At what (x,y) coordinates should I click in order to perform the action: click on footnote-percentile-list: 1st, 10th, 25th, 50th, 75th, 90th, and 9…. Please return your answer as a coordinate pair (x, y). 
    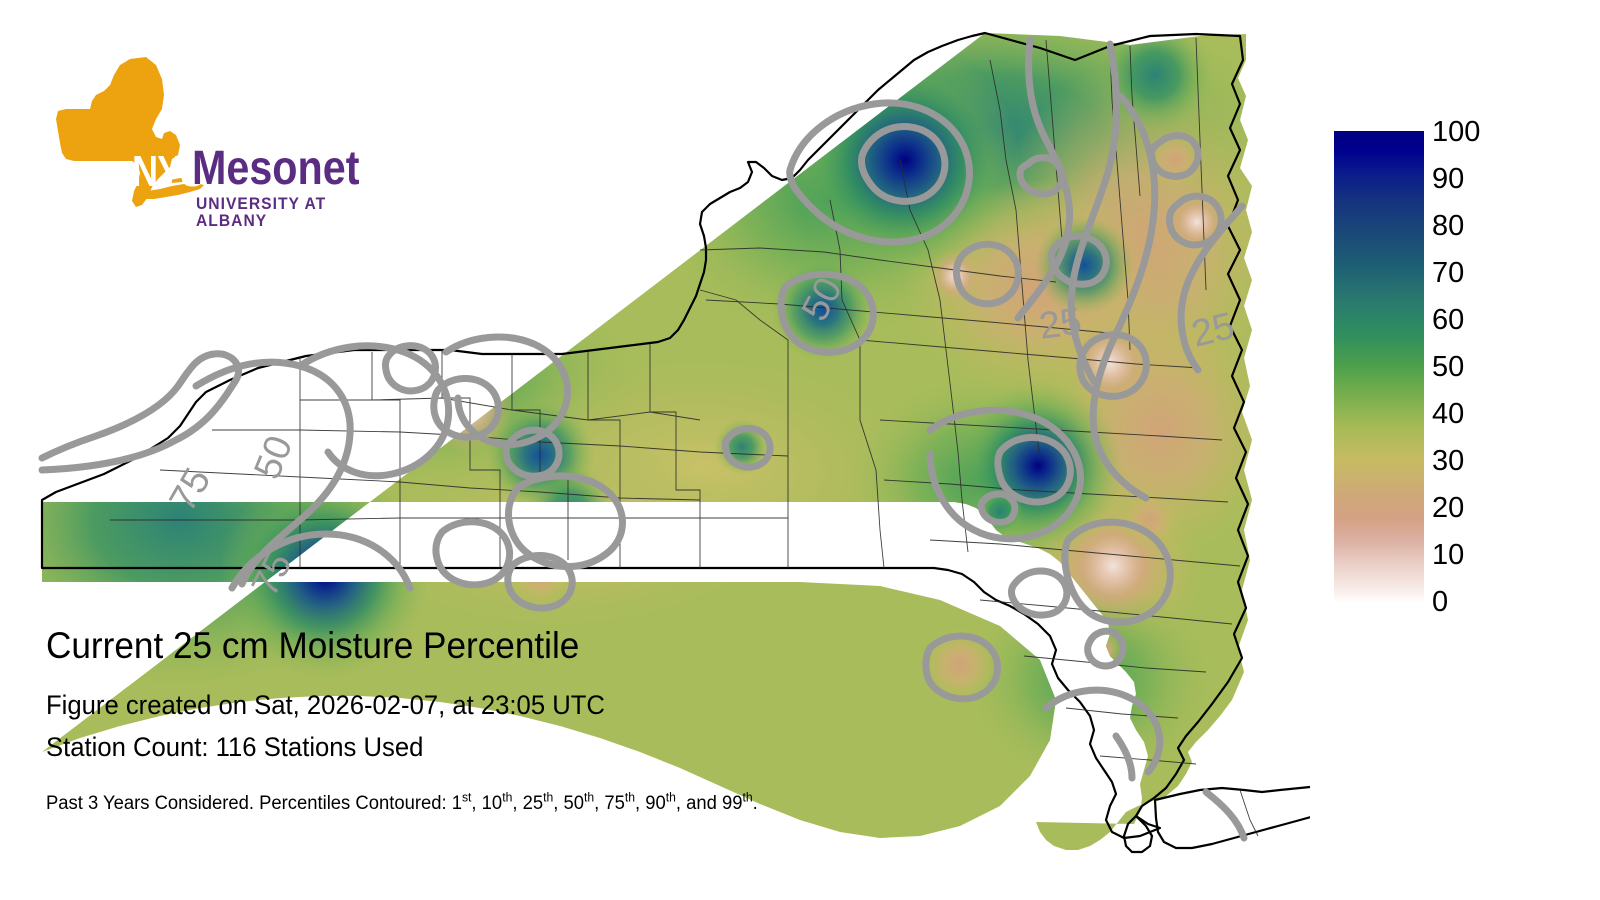
    Looking at the image, I should click on (602, 802).